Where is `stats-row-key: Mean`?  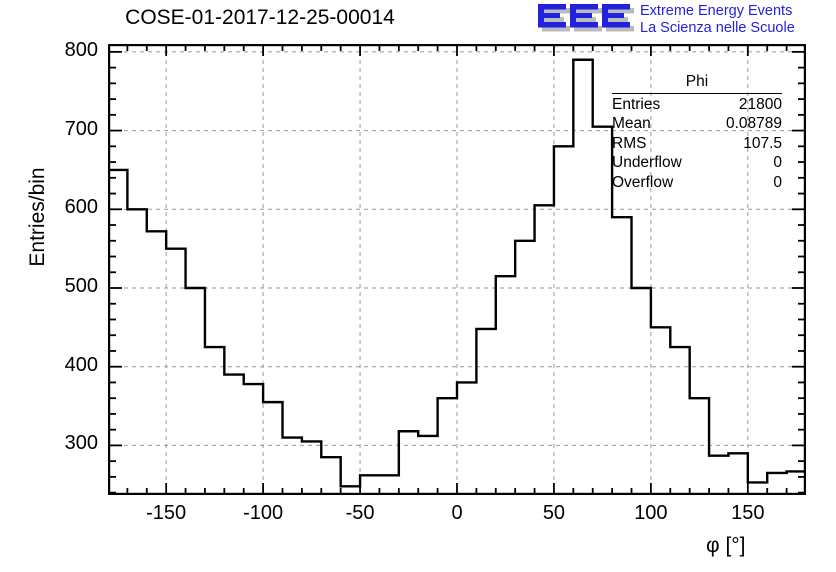 stats-row-key: Mean is located at coordinates (631, 123).